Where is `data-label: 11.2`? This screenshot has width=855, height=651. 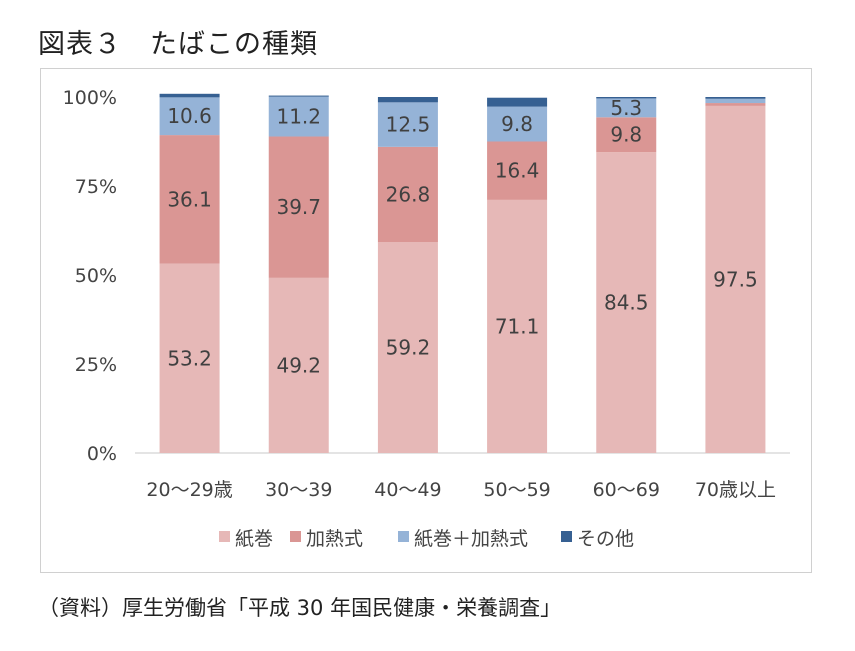
data-label: 11.2 is located at coordinates (298, 117).